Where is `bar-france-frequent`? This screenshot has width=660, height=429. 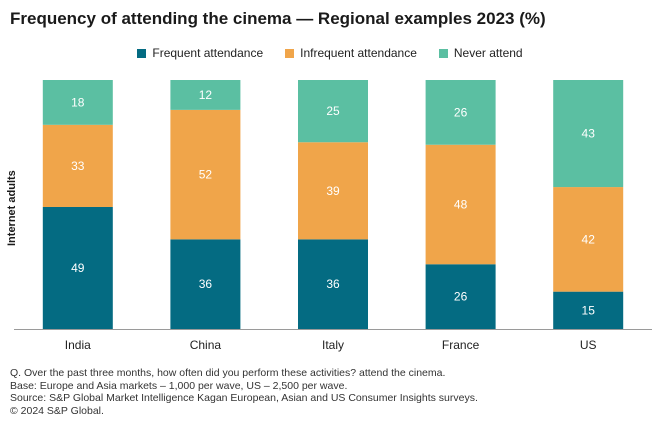 bar-france-frequent is located at coordinates (460, 296).